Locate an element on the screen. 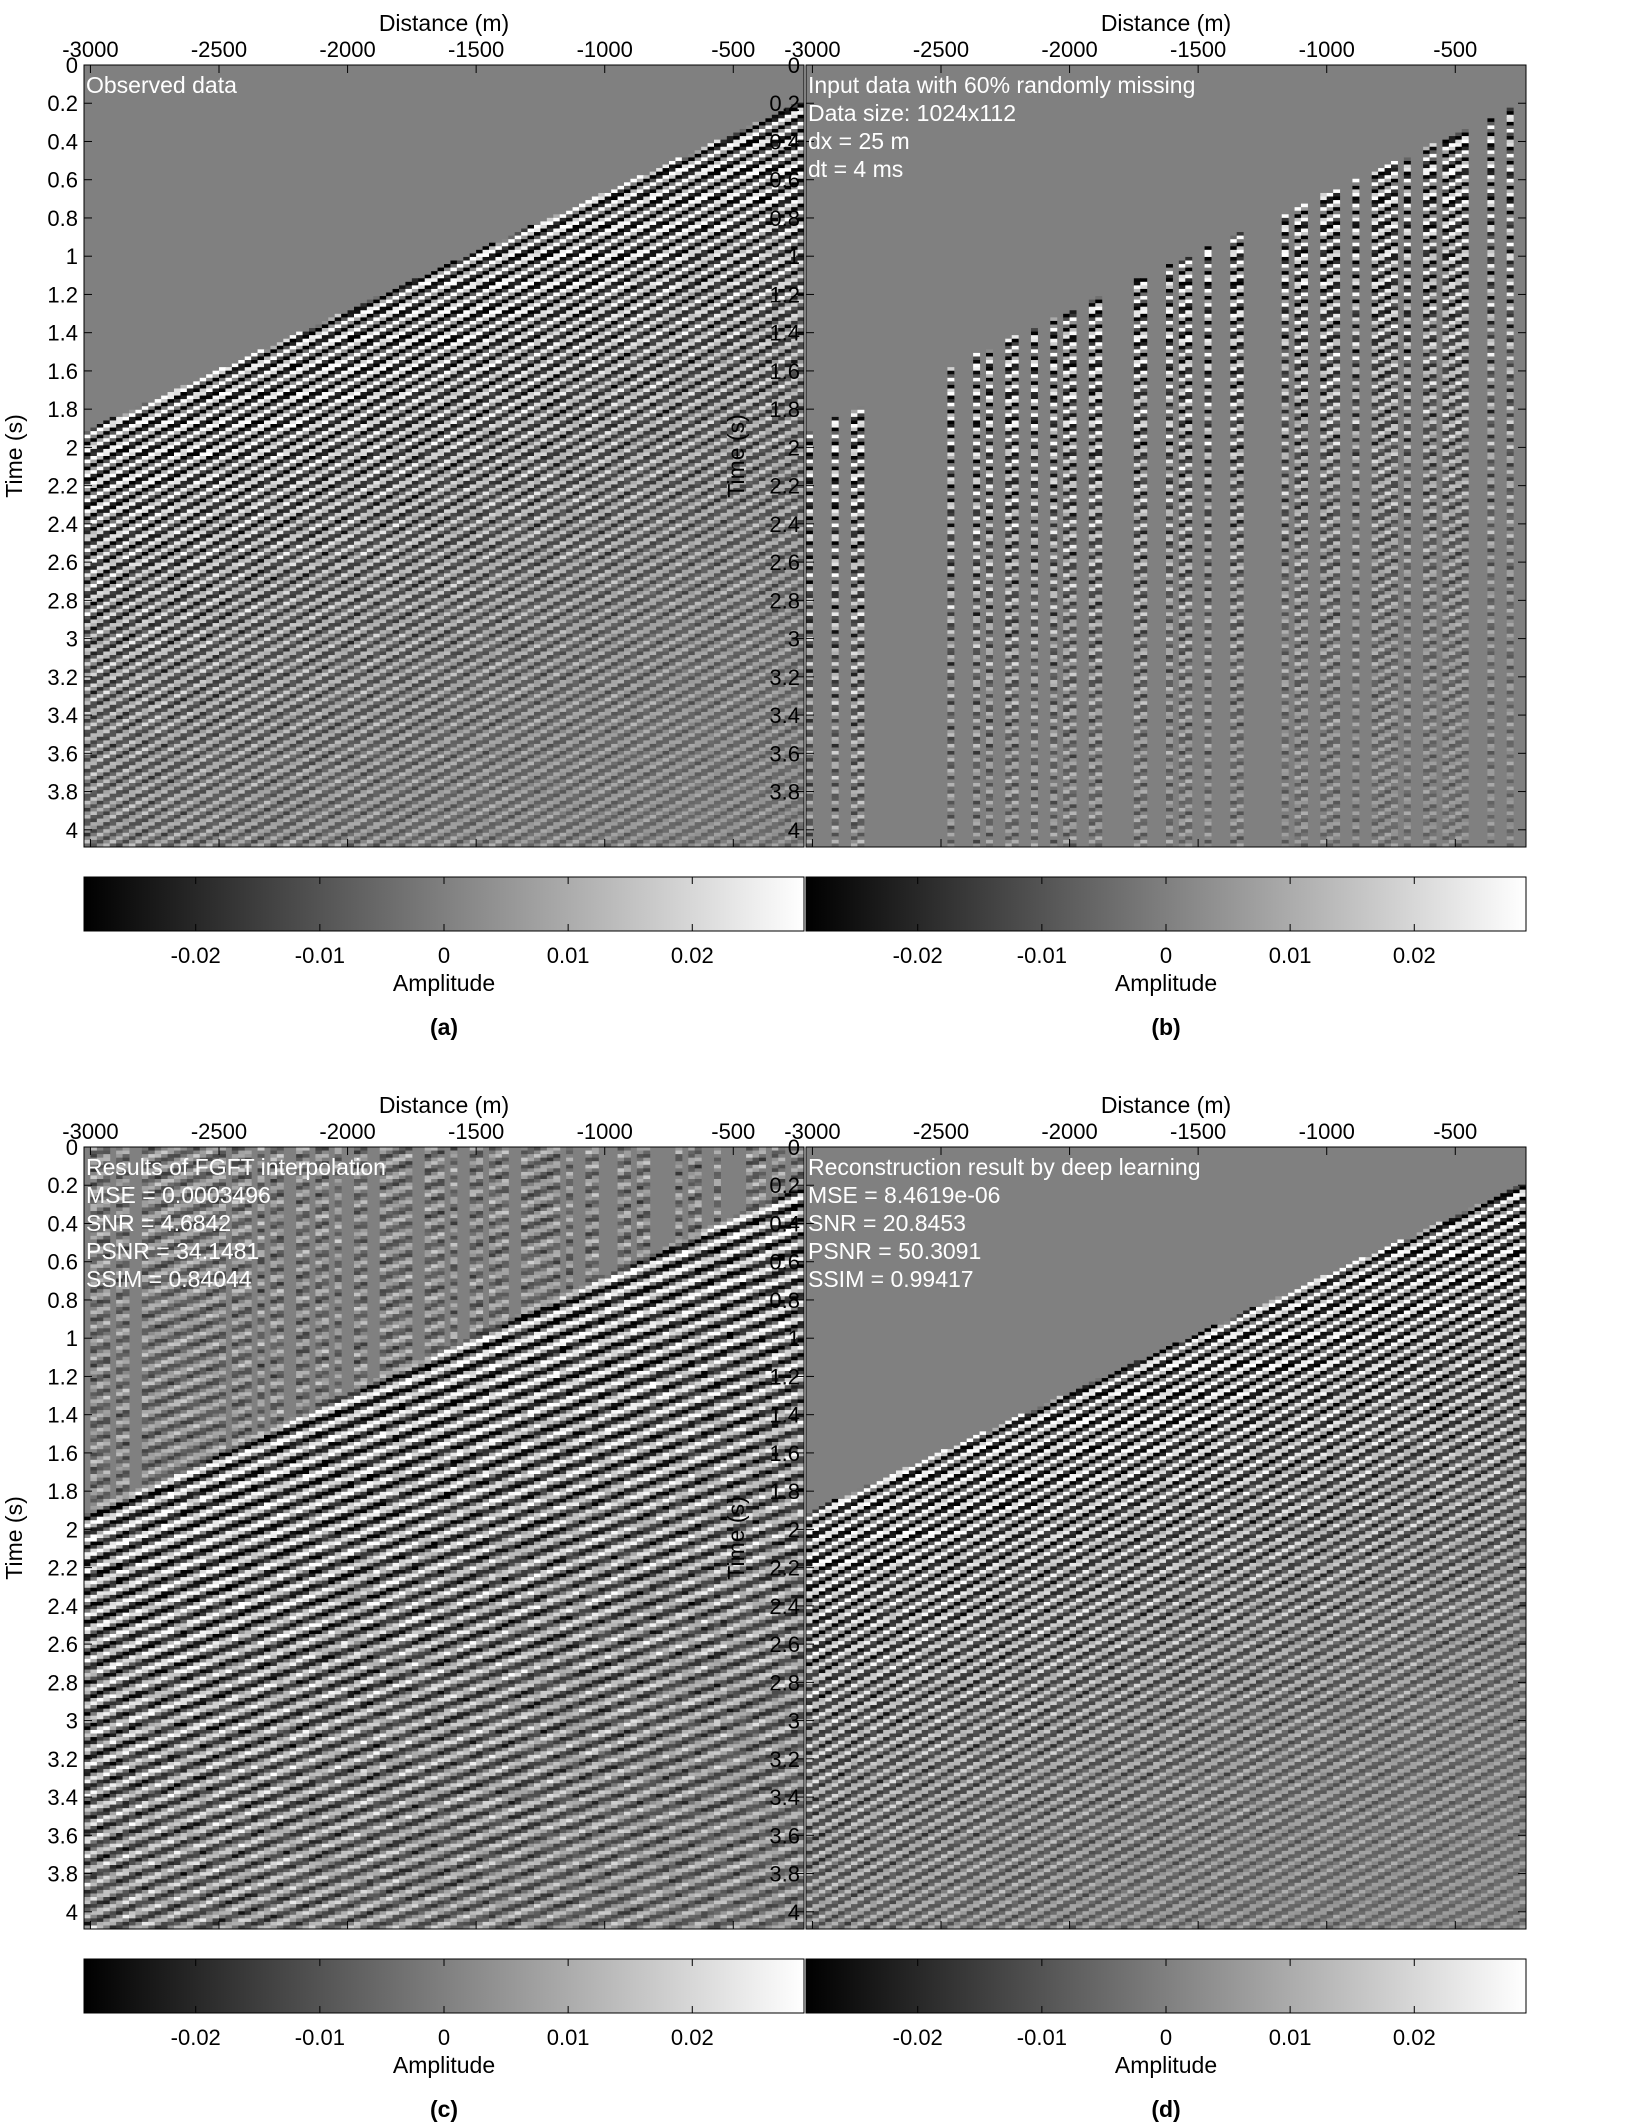 This screenshot has width=1645, height=2123. y-tick-label: 1.2 is located at coordinates (784, 1376).